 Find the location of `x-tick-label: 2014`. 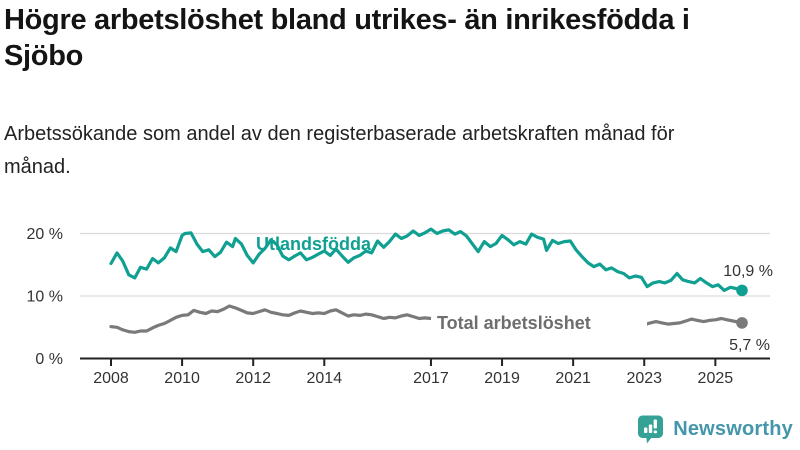

x-tick-label: 2014 is located at coordinates (325, 378).